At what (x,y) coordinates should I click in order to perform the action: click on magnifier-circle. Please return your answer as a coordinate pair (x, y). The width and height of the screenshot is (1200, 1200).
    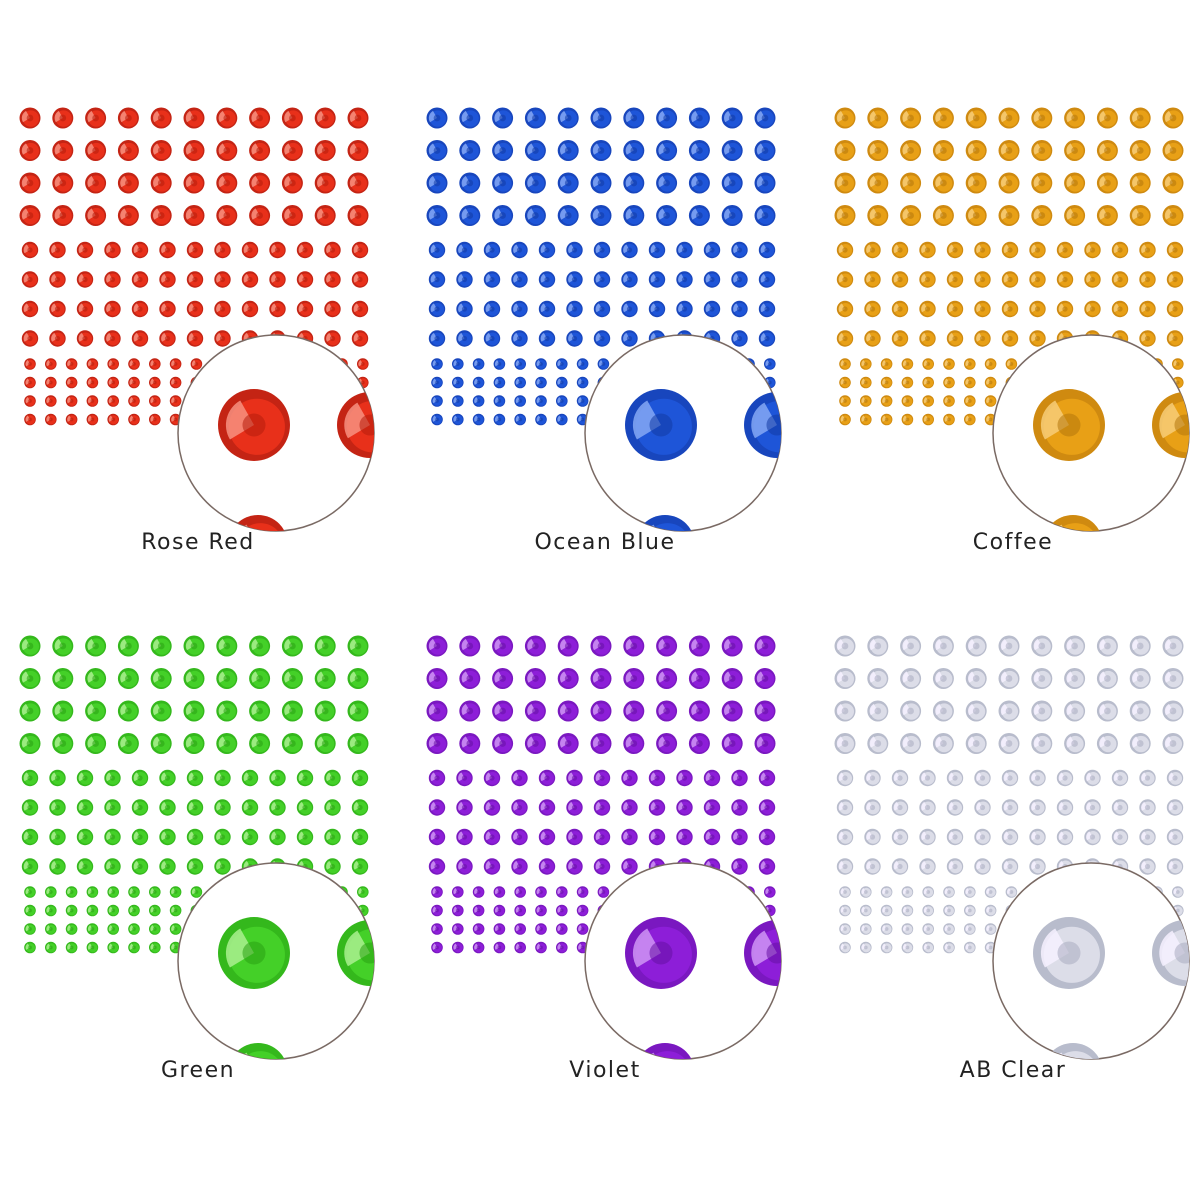
    Looking at the image, I should click on (276, 433).